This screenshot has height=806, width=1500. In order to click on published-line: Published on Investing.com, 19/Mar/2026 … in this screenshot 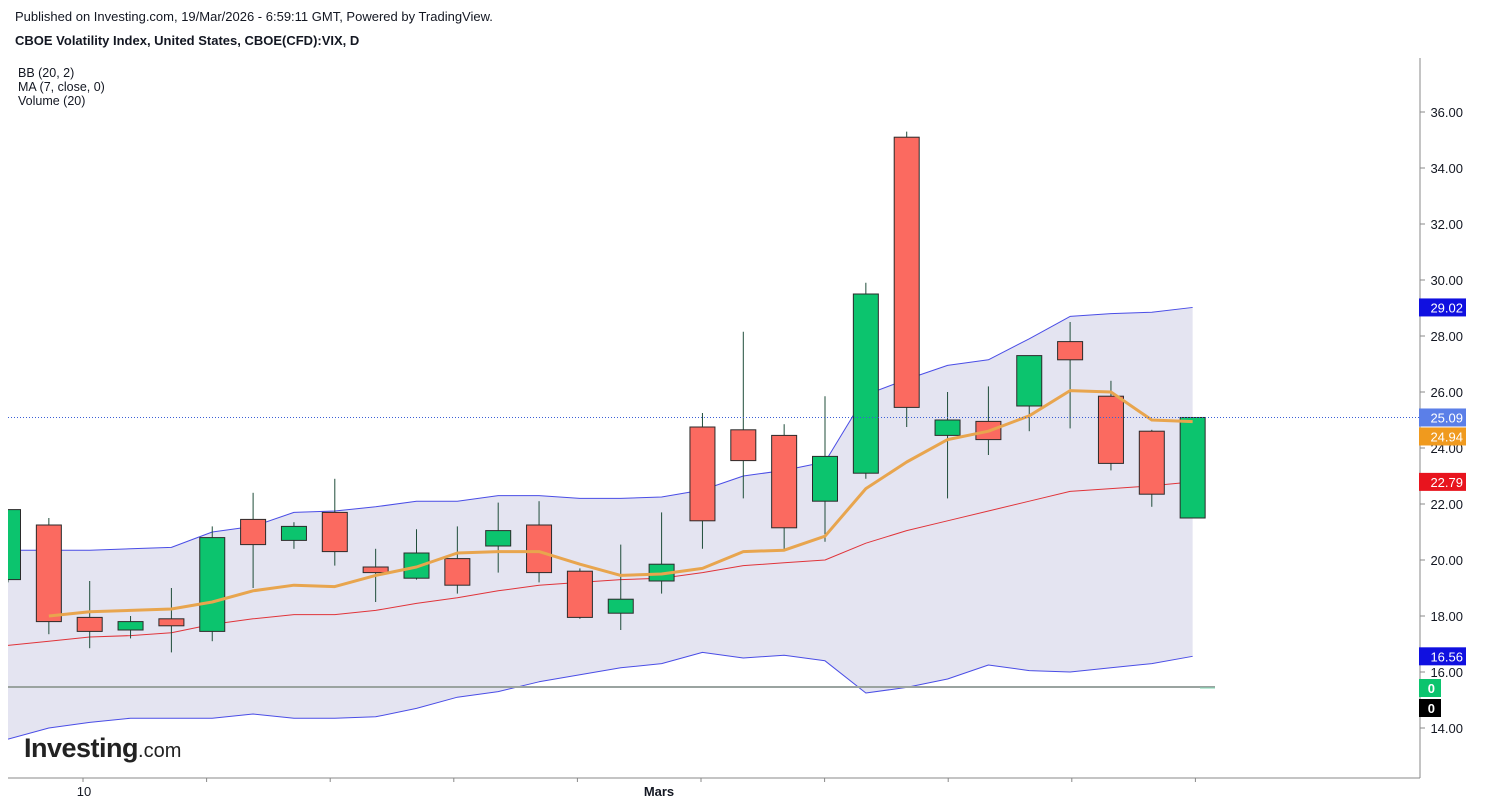, I will do `click(254, 16)`.